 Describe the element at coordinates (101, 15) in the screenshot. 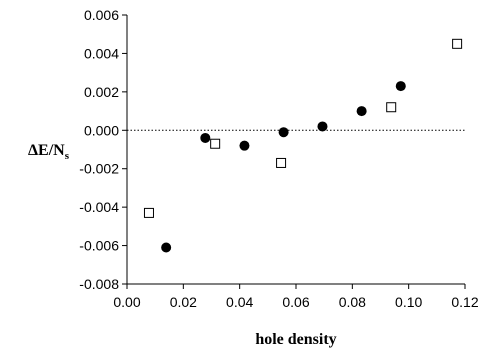

I see `y-tick-label: 0.006` at that location.